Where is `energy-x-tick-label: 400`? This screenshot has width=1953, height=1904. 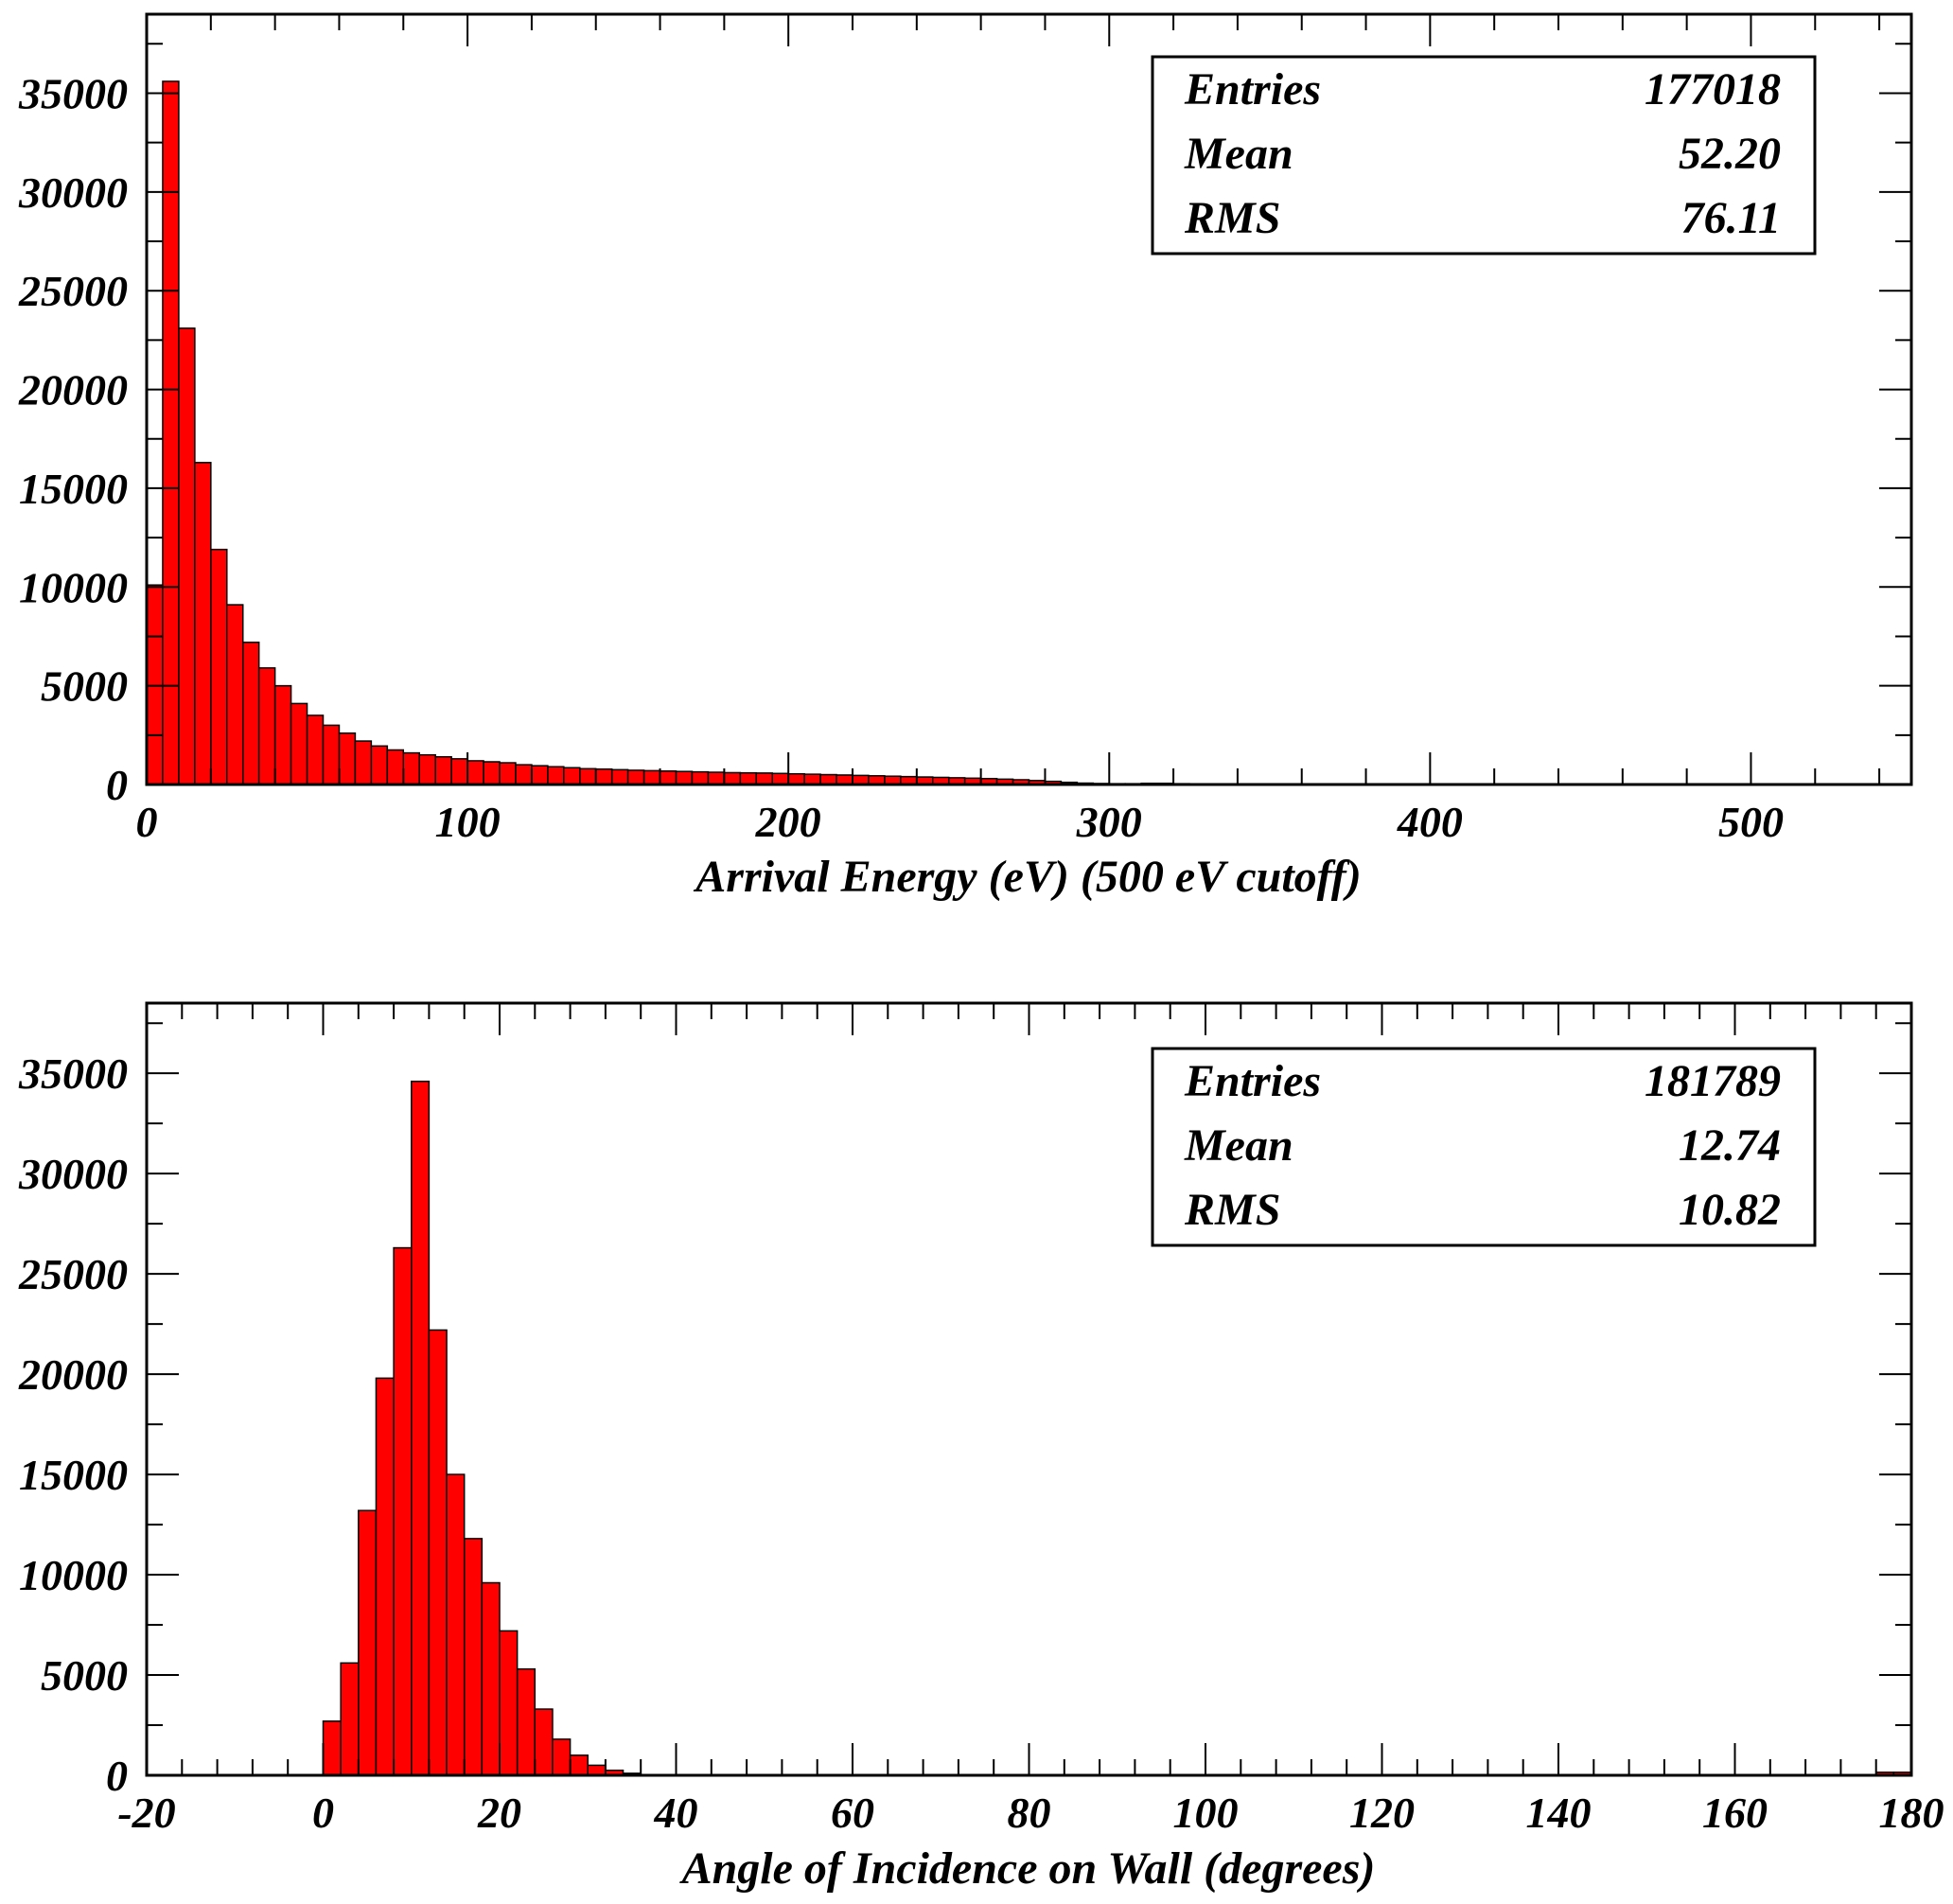 energy-x-tick-label: 400 is located at coordinates (1430, 822).